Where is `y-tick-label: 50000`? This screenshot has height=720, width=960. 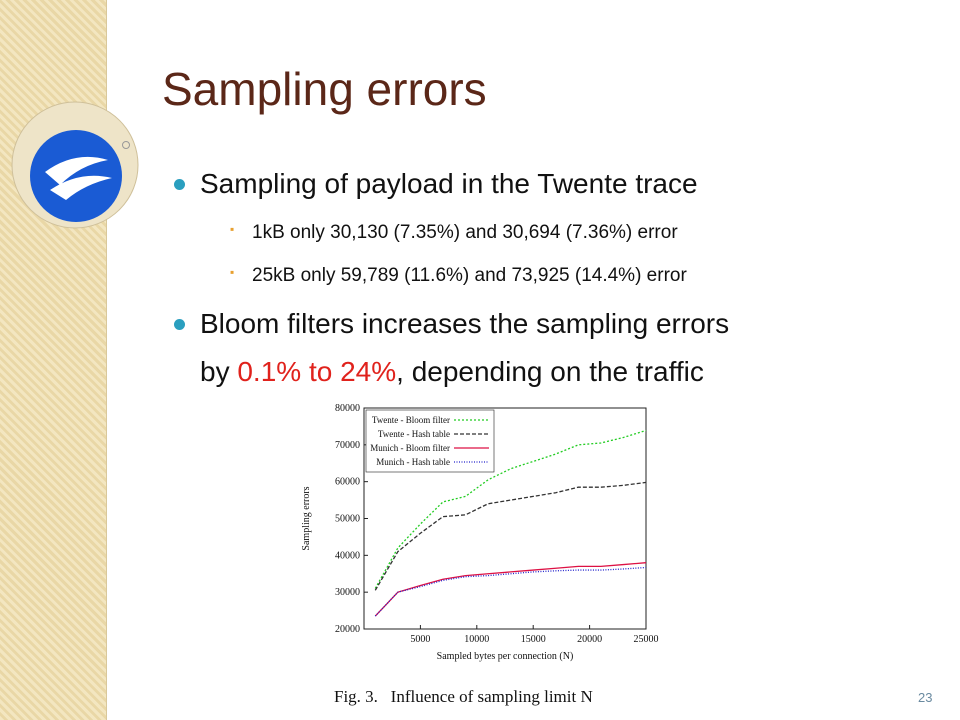 y-tick-label: 50000 is located at coordinates (347, 519).